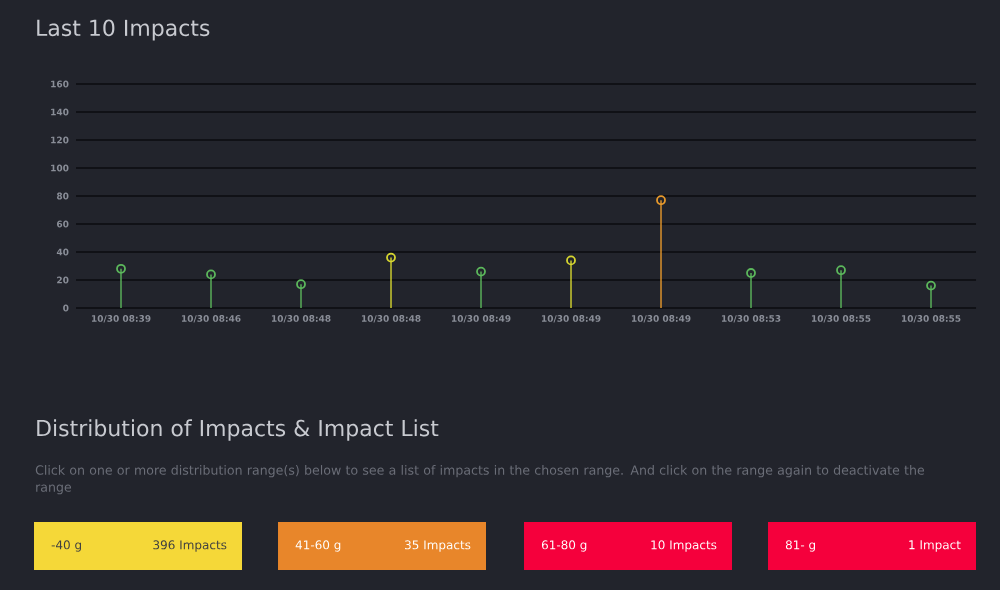 Image resolution: width=1000 pixels, height=590 pixels. What do you see at coordinates (123, 30) in the screenshot?
I see `chart-title: Last 10 Impacts` at bounding box center [123, 30].